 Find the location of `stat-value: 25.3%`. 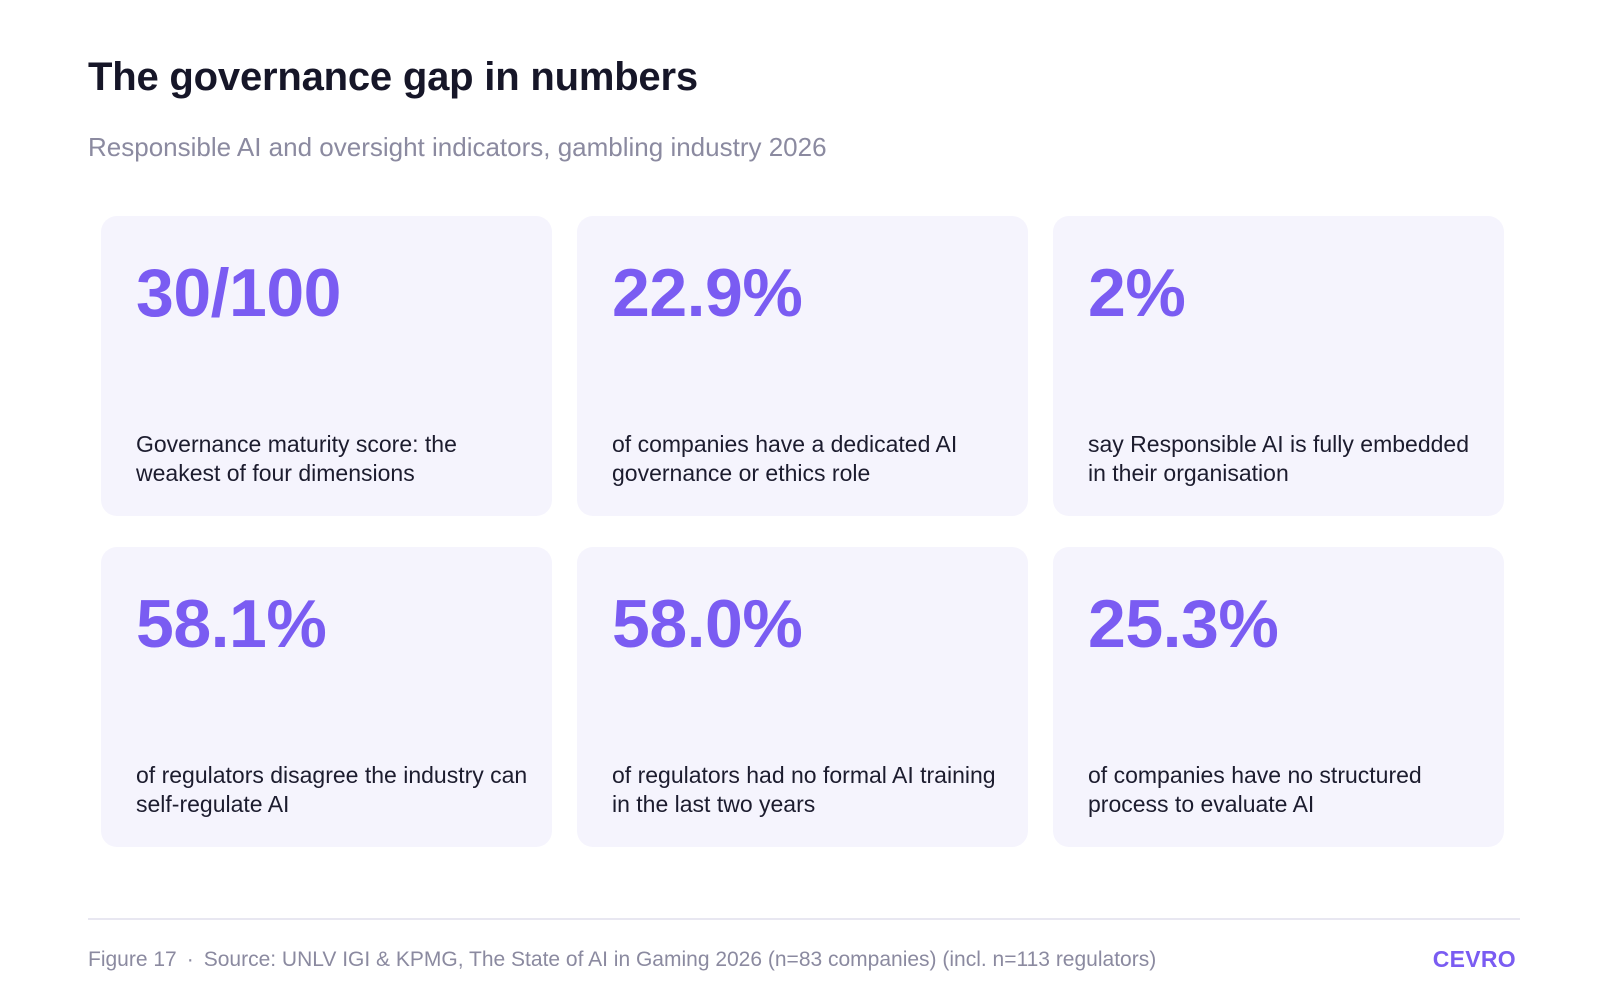

stat-value: 25.3% is located at coordinates (1183, 624).